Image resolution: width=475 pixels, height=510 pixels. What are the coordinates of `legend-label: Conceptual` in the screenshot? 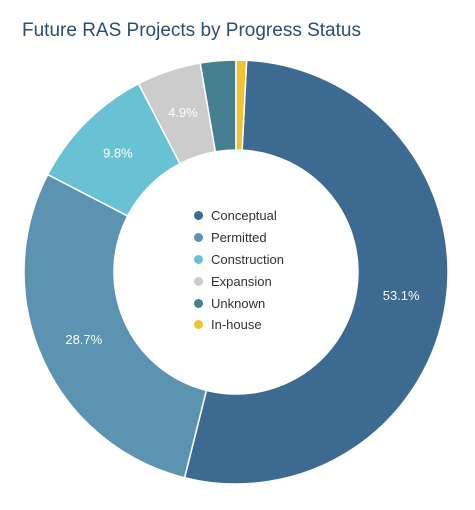 It's located at (244, 216).